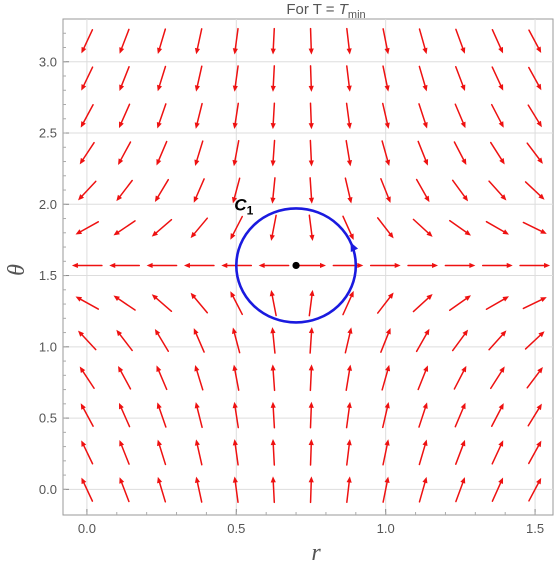 This screenshot has height=569, width=554. I want to click on x-axis-label: r, so click(316, 553).